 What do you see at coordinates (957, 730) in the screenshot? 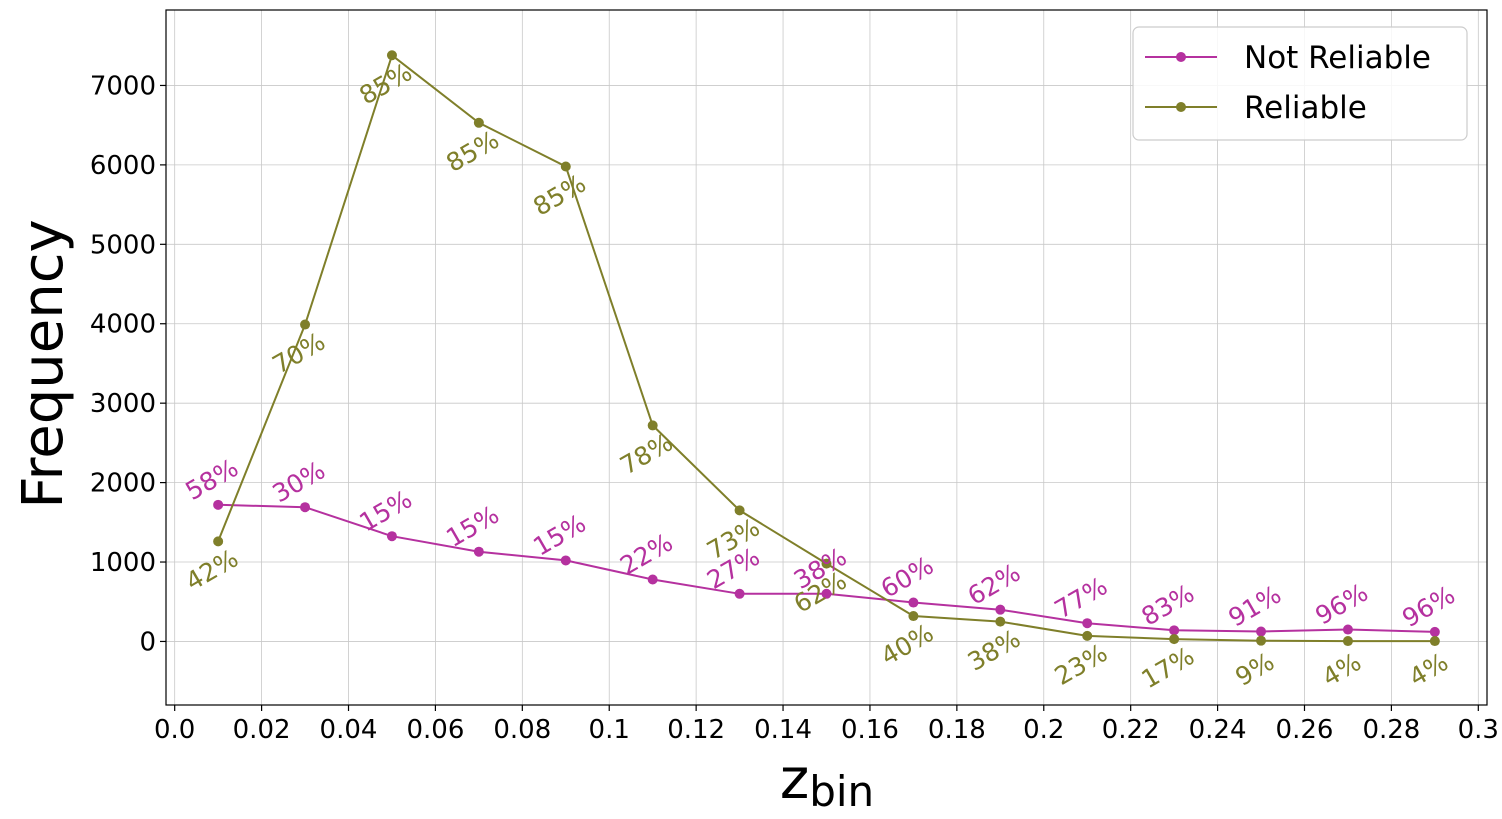
I see `x-tick-label: 0.18` at bounding box center [957, 730].